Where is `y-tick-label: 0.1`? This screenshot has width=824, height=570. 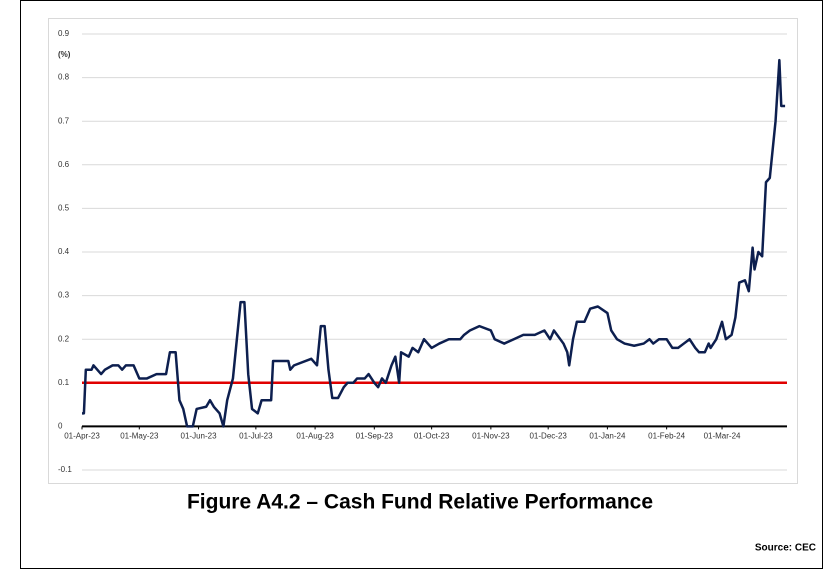 y-tick-label: 0.1 is located at coordinates (64, 382).